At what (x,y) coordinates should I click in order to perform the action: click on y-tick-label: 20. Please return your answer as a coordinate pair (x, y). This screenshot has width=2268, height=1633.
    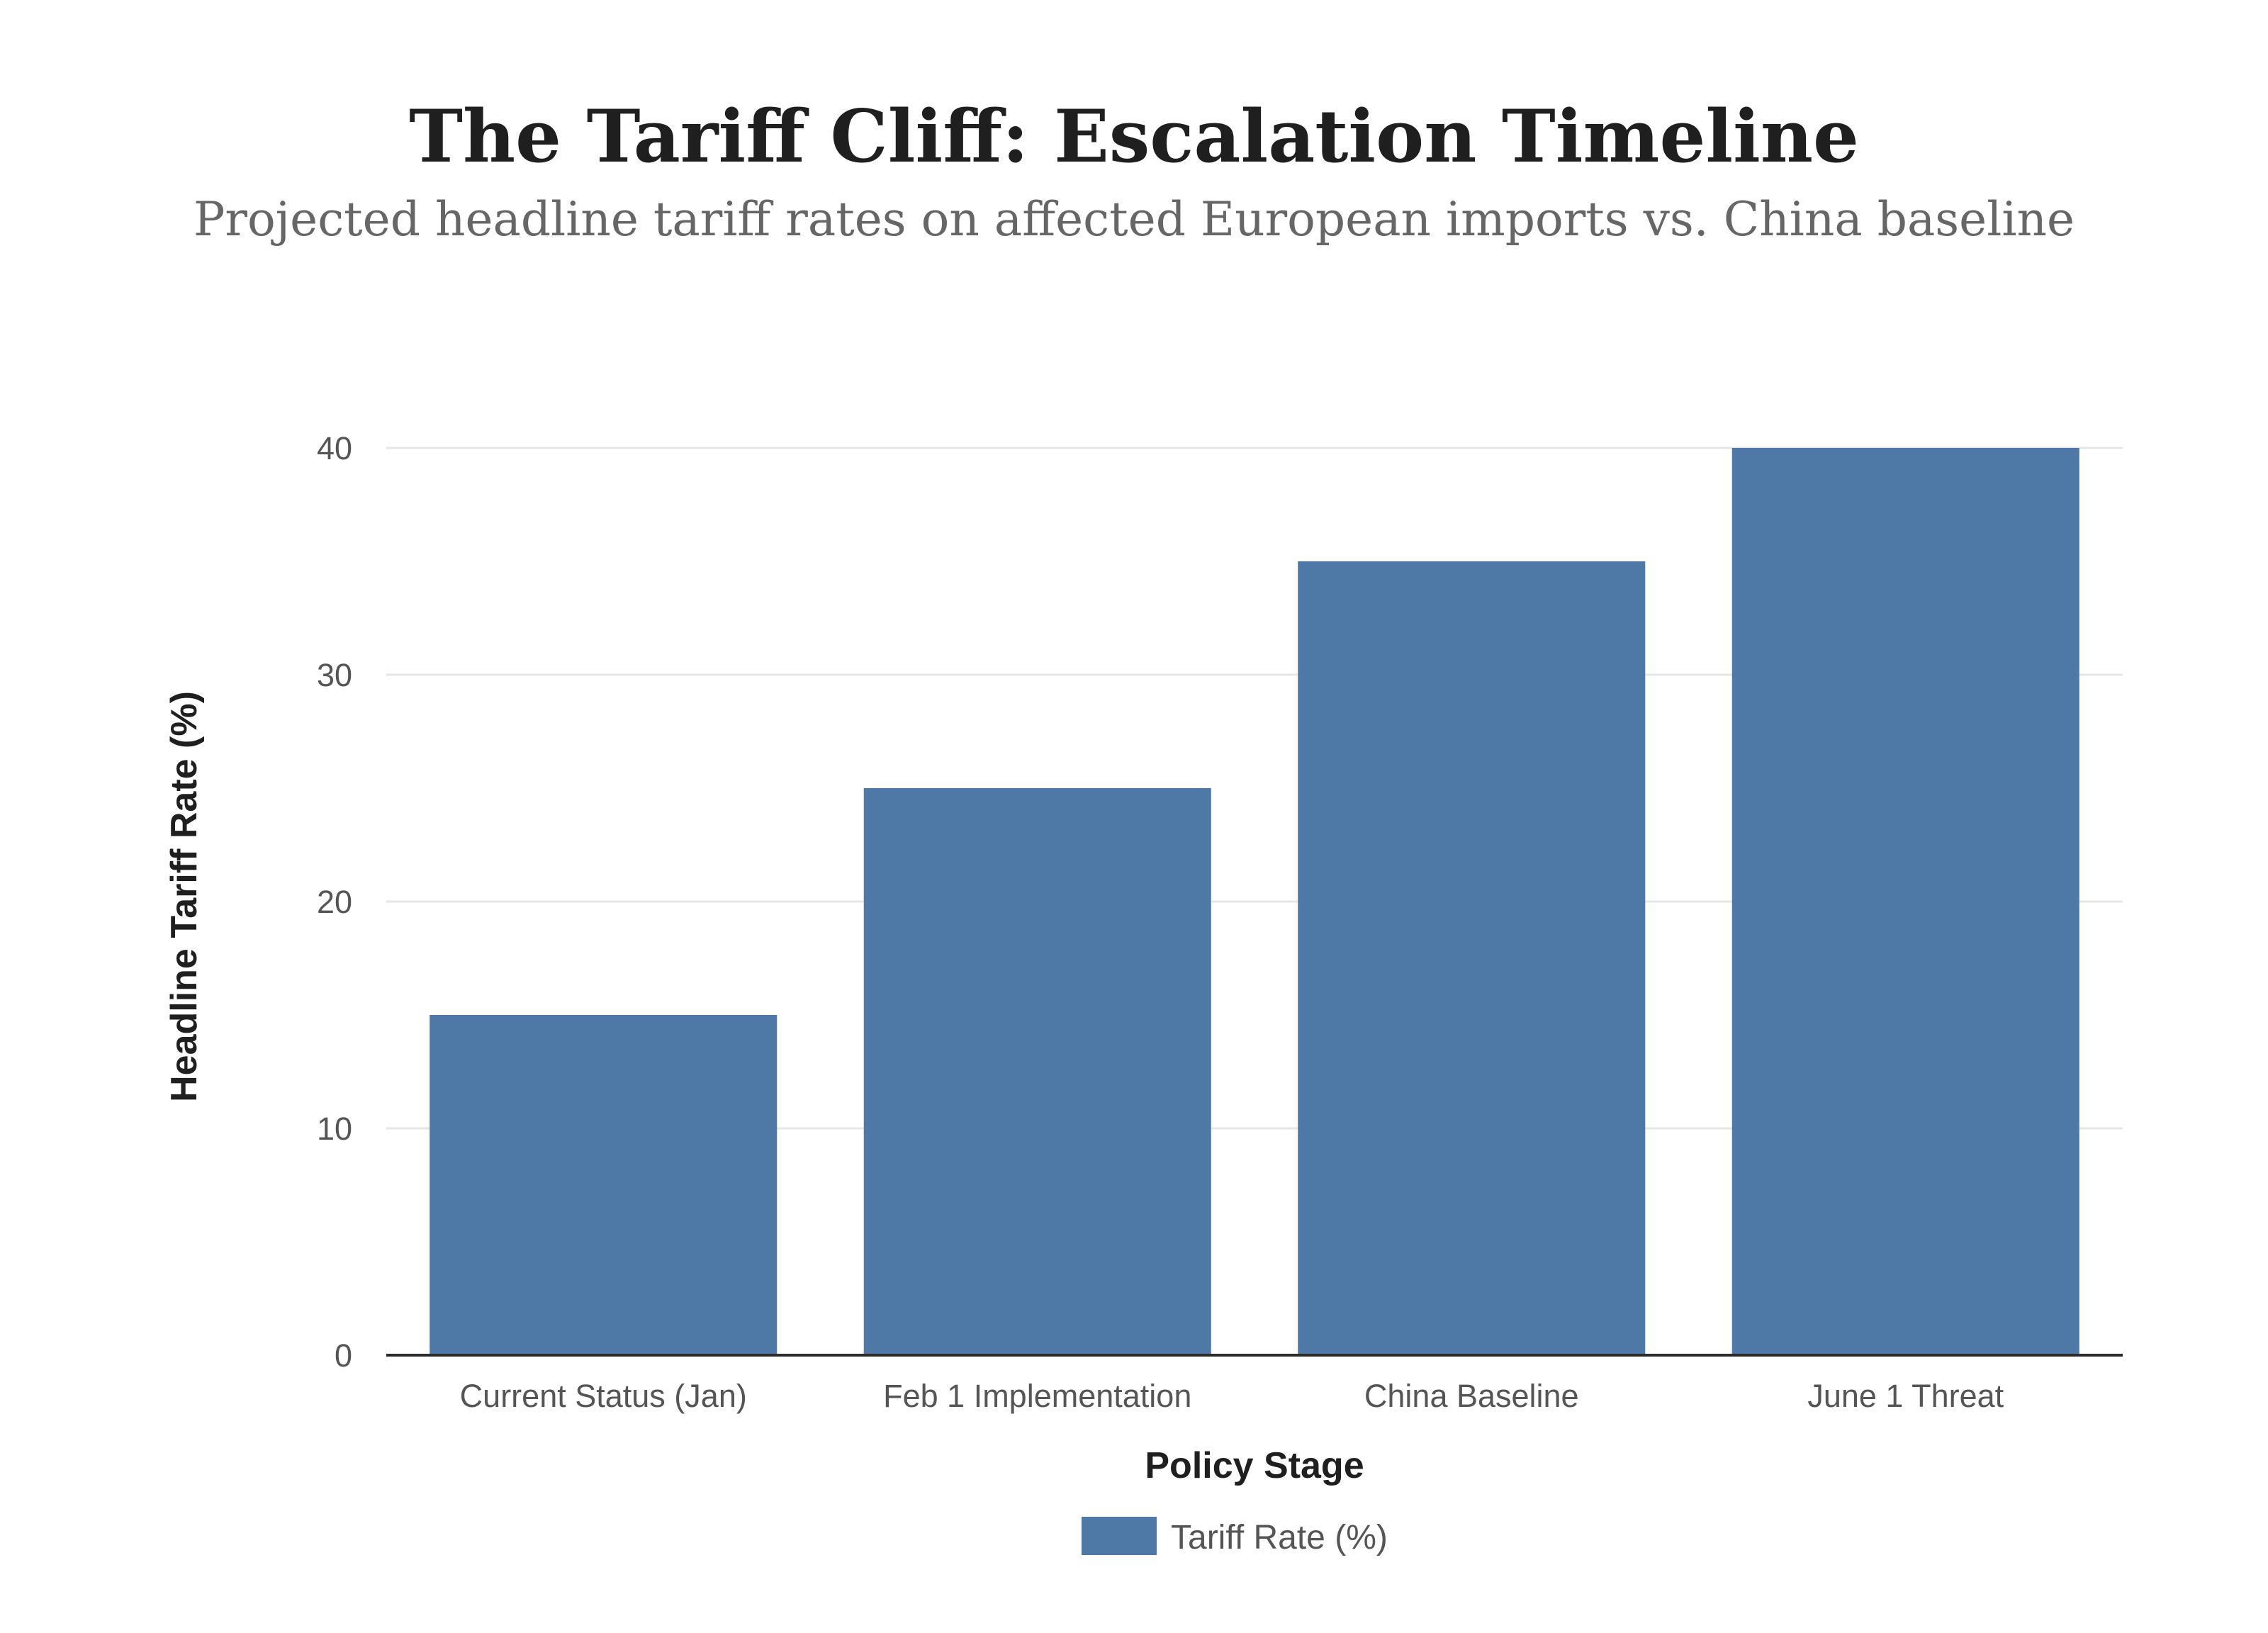
    Looking at the image, I should click on (334, 902).